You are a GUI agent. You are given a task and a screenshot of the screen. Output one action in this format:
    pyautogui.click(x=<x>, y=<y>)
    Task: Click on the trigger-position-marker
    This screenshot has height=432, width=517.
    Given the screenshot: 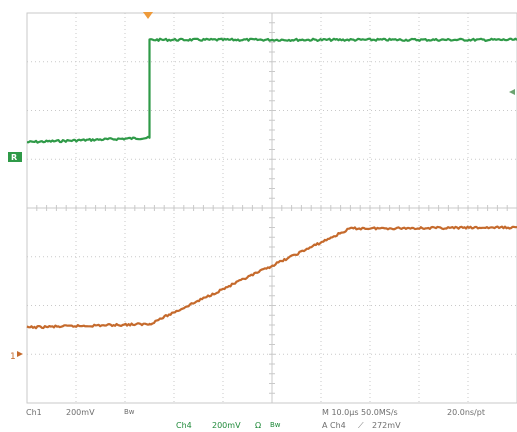 What is the action you would take?
    pyautogui.click(x=148, y=15)
    